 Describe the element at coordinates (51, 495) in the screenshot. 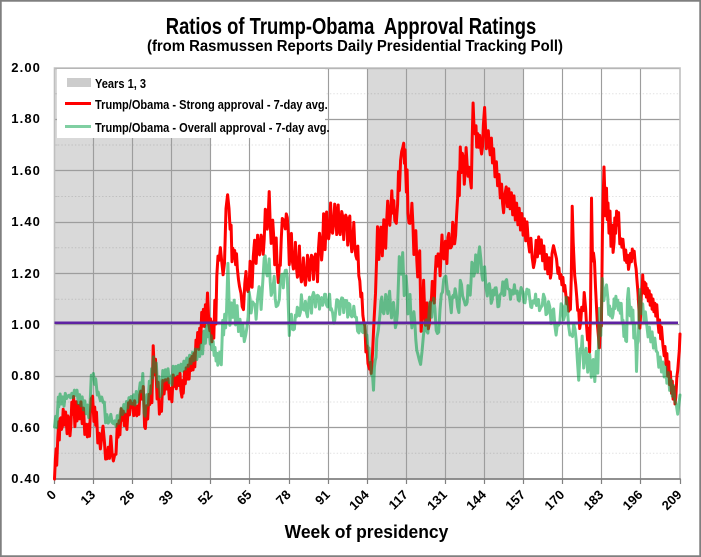

I see `svg-text: 0` at that location.